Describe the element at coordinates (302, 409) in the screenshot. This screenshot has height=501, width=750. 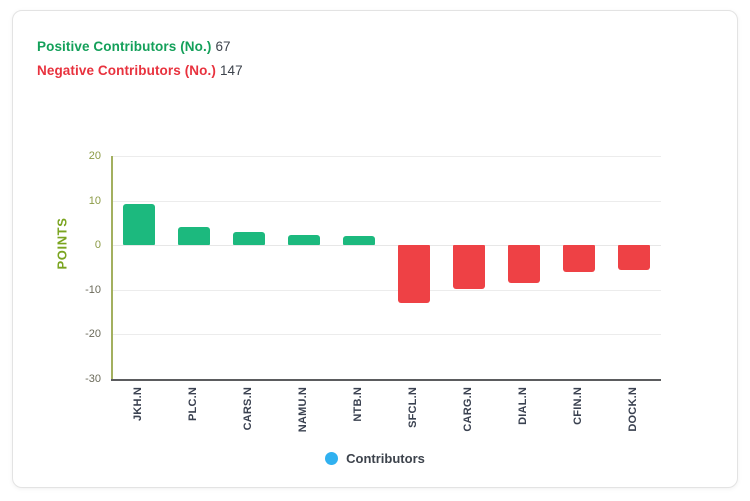
I see `x-axis-label-NAMU.N: NAMU.N` at that location.